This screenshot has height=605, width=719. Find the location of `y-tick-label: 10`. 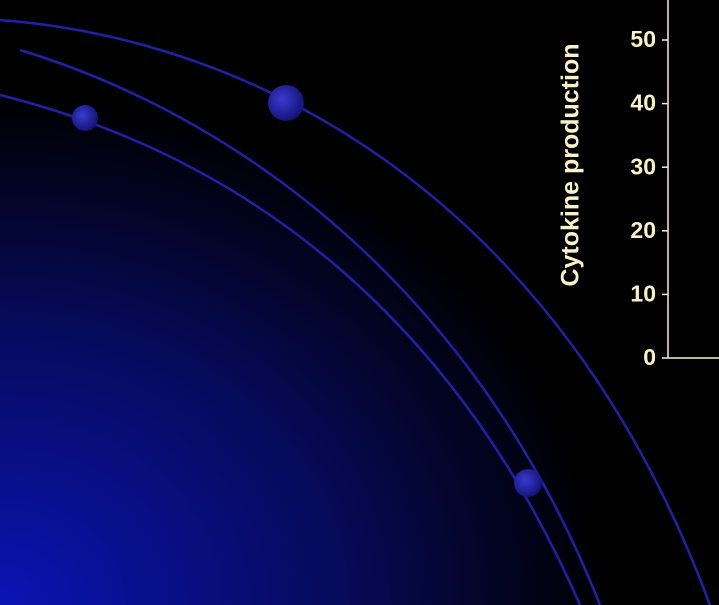

y-tick-label: 10 is located at coordinates (643, 293).